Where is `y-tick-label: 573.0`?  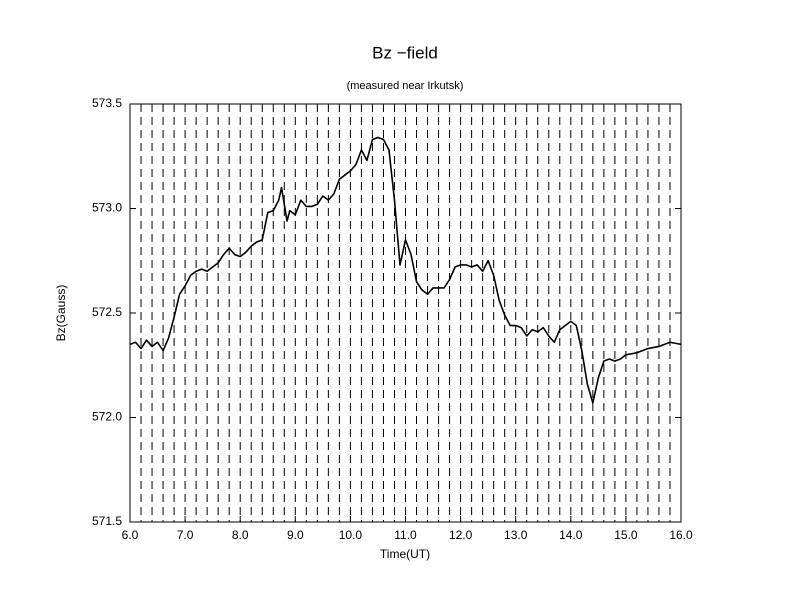
y-tick-label: 573.0 is located at coordinates (107, 208).